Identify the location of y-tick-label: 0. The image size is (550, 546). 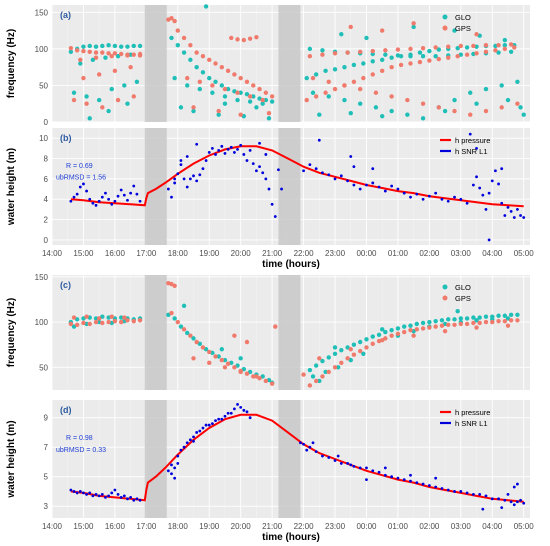
(46, 240).